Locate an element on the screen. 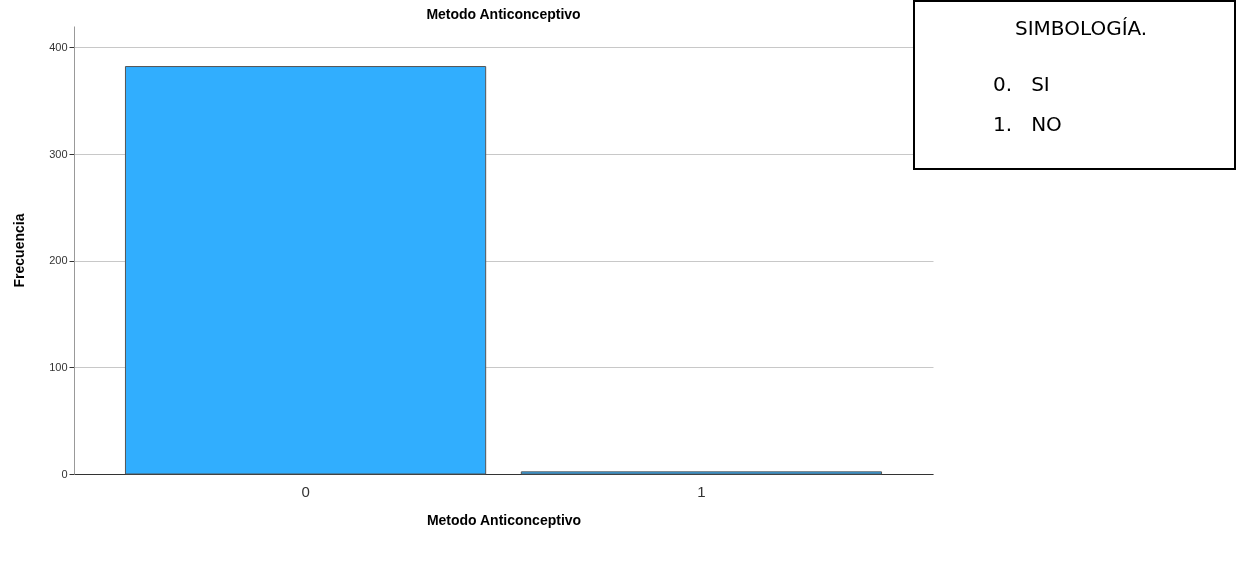 This screenshot has height=575, width=1238. x-axis-title: Metodo Anticonceptivo is located at coordinates (504, 519).